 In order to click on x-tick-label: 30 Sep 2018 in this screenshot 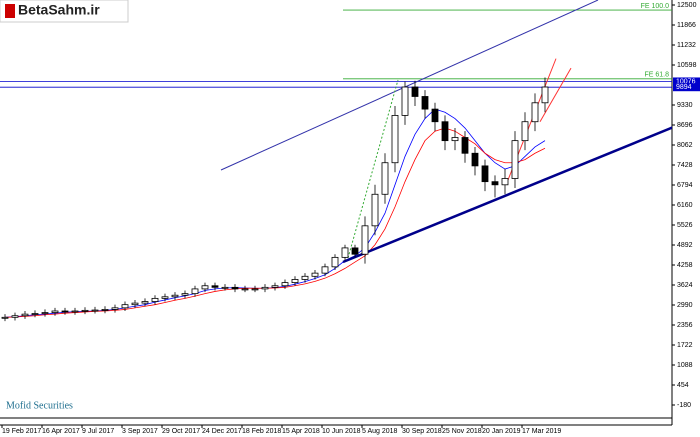, I will do `click(422, 431)`.